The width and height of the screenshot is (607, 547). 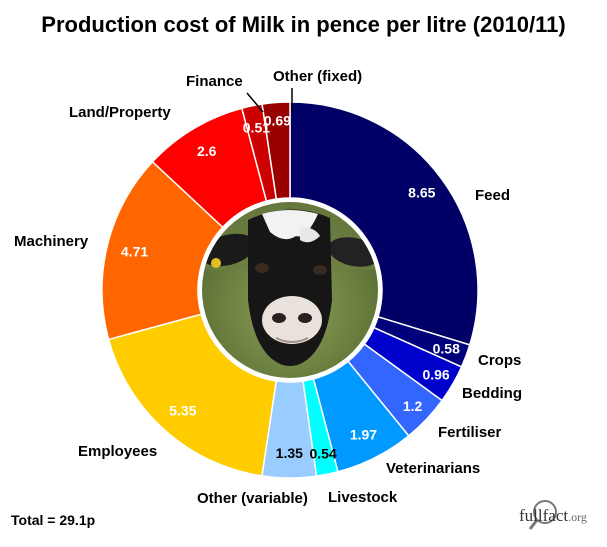 I want to click on value-label: 5.35, so click(x=182, y=410).